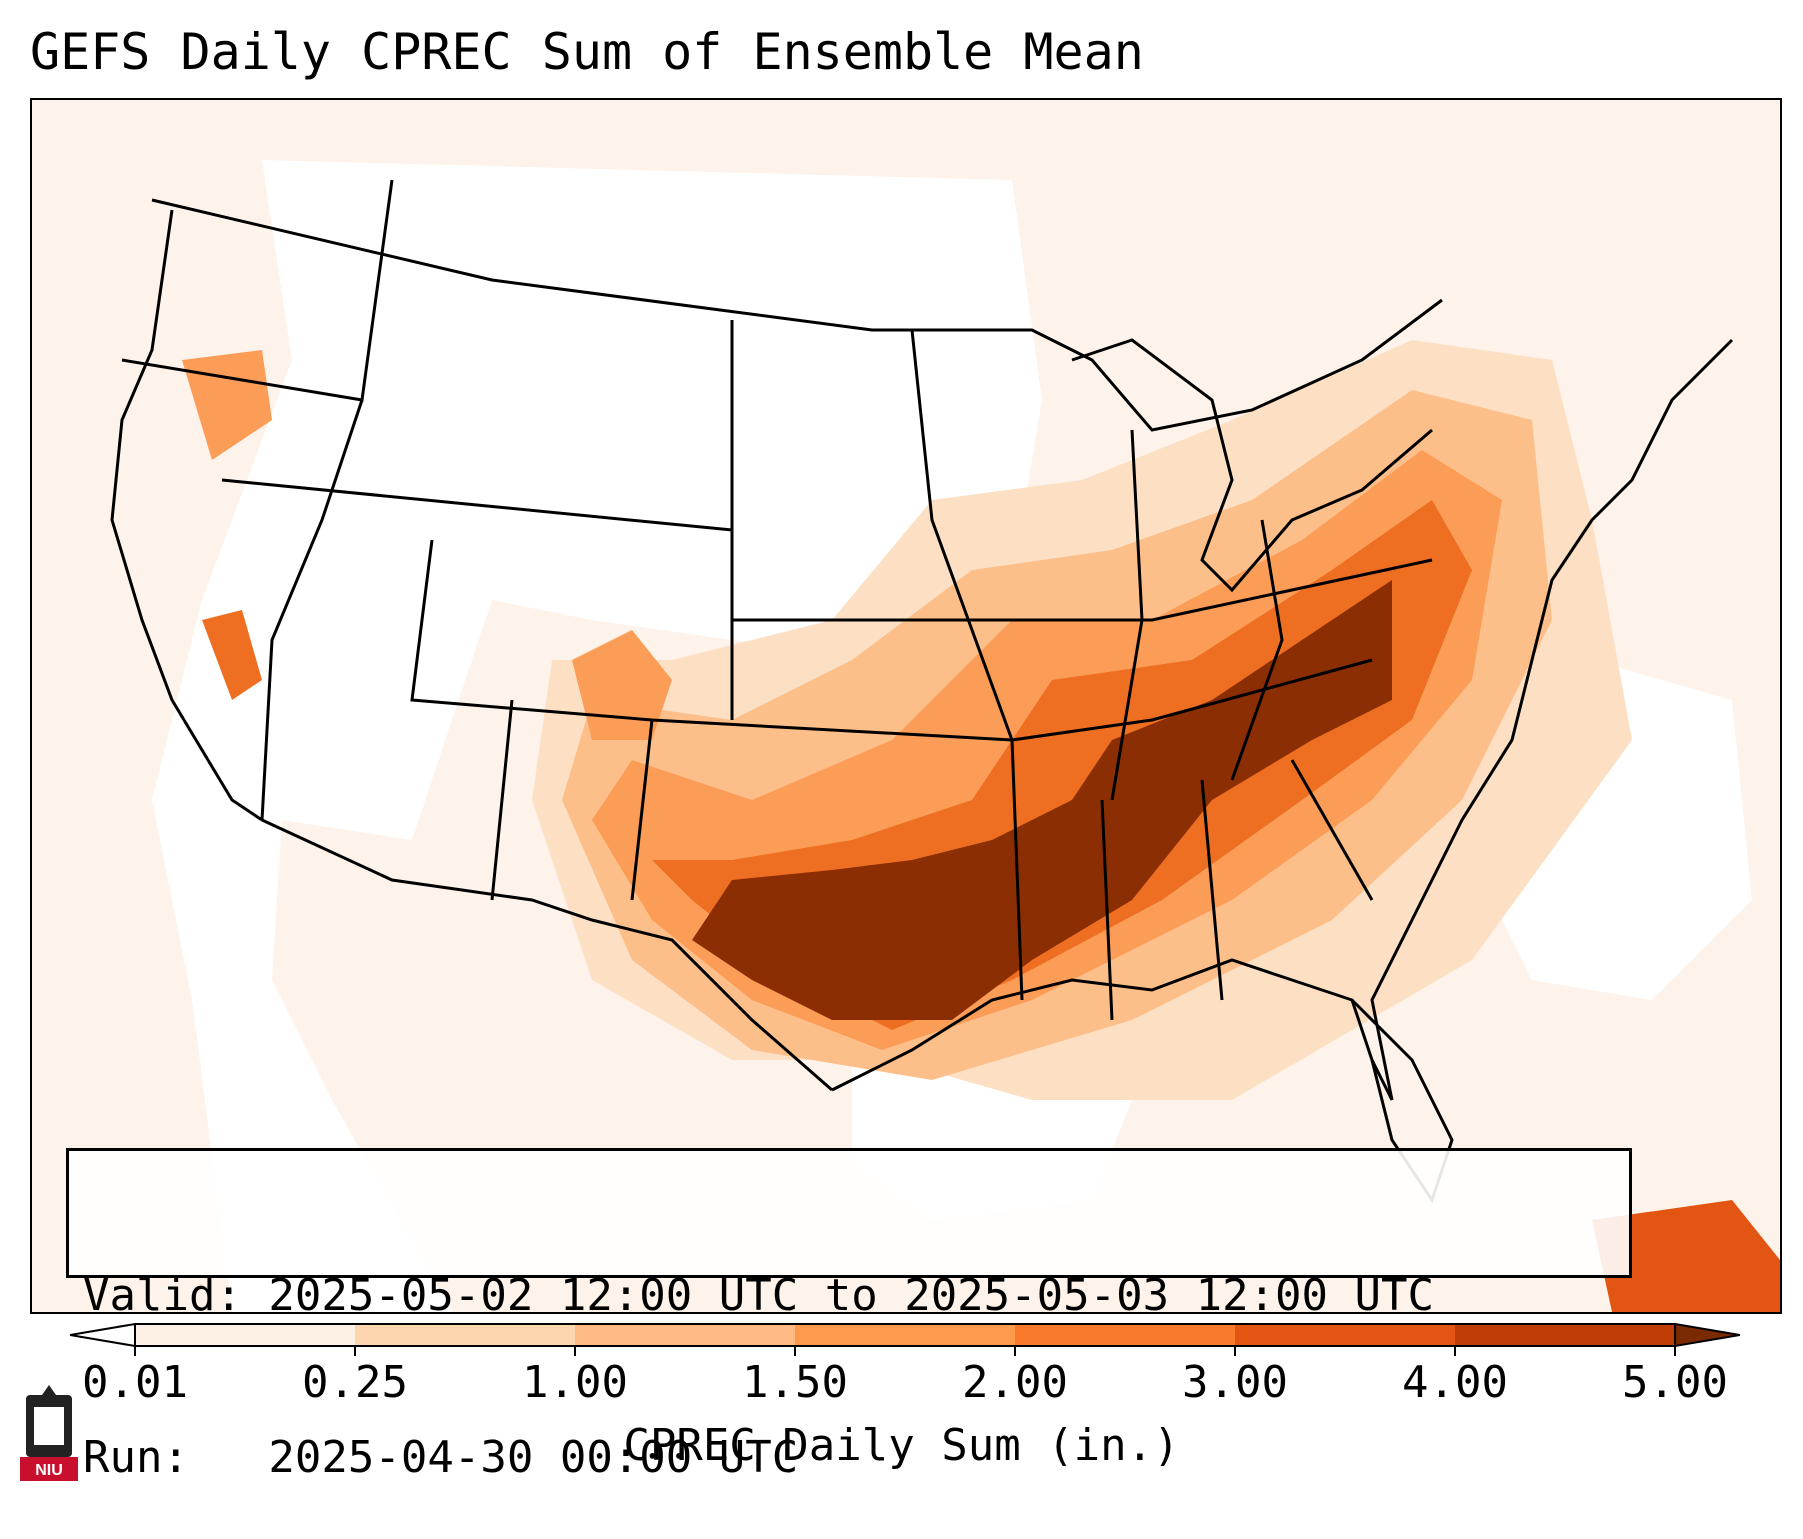 Image resolution: width=1803 pixels, height=1539 pixels. I want to click on niu-logo-icon: NIU, so click(49, 1433).